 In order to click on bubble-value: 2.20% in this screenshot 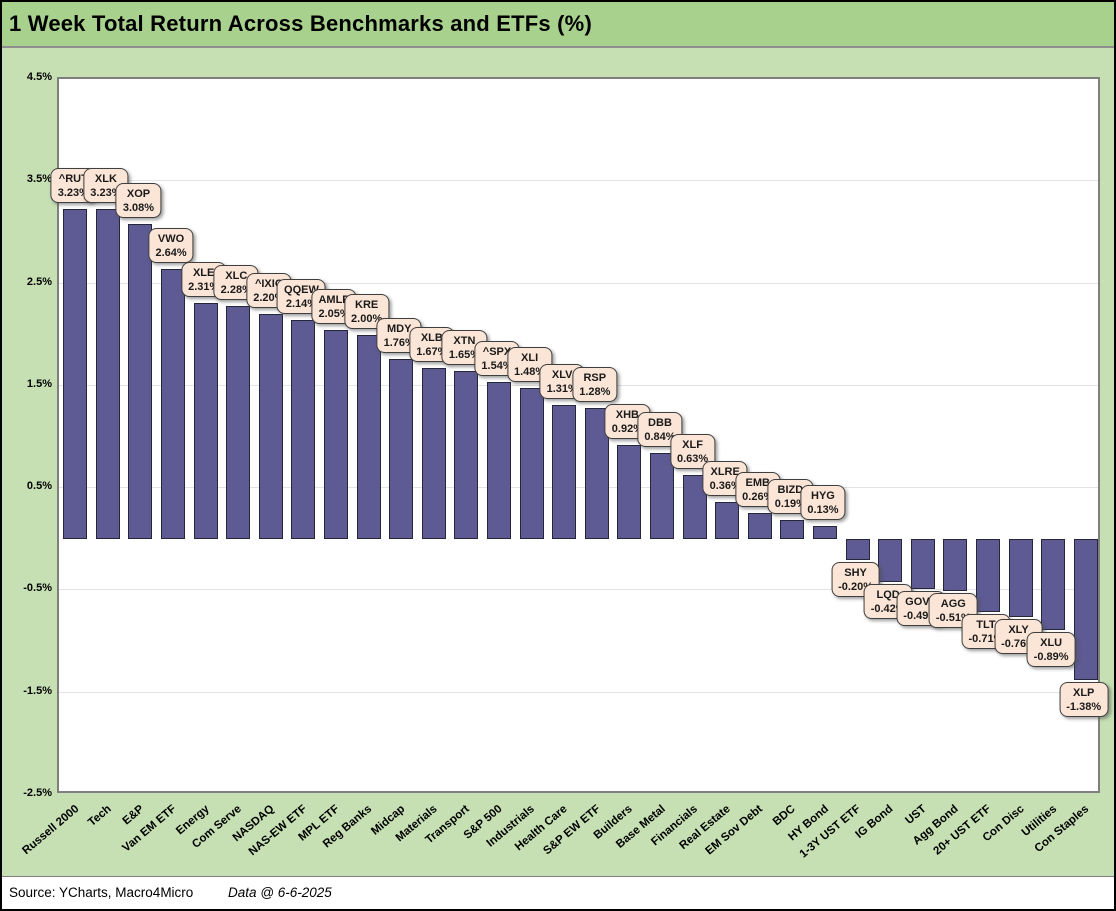, I will do `click(269, 298)`.